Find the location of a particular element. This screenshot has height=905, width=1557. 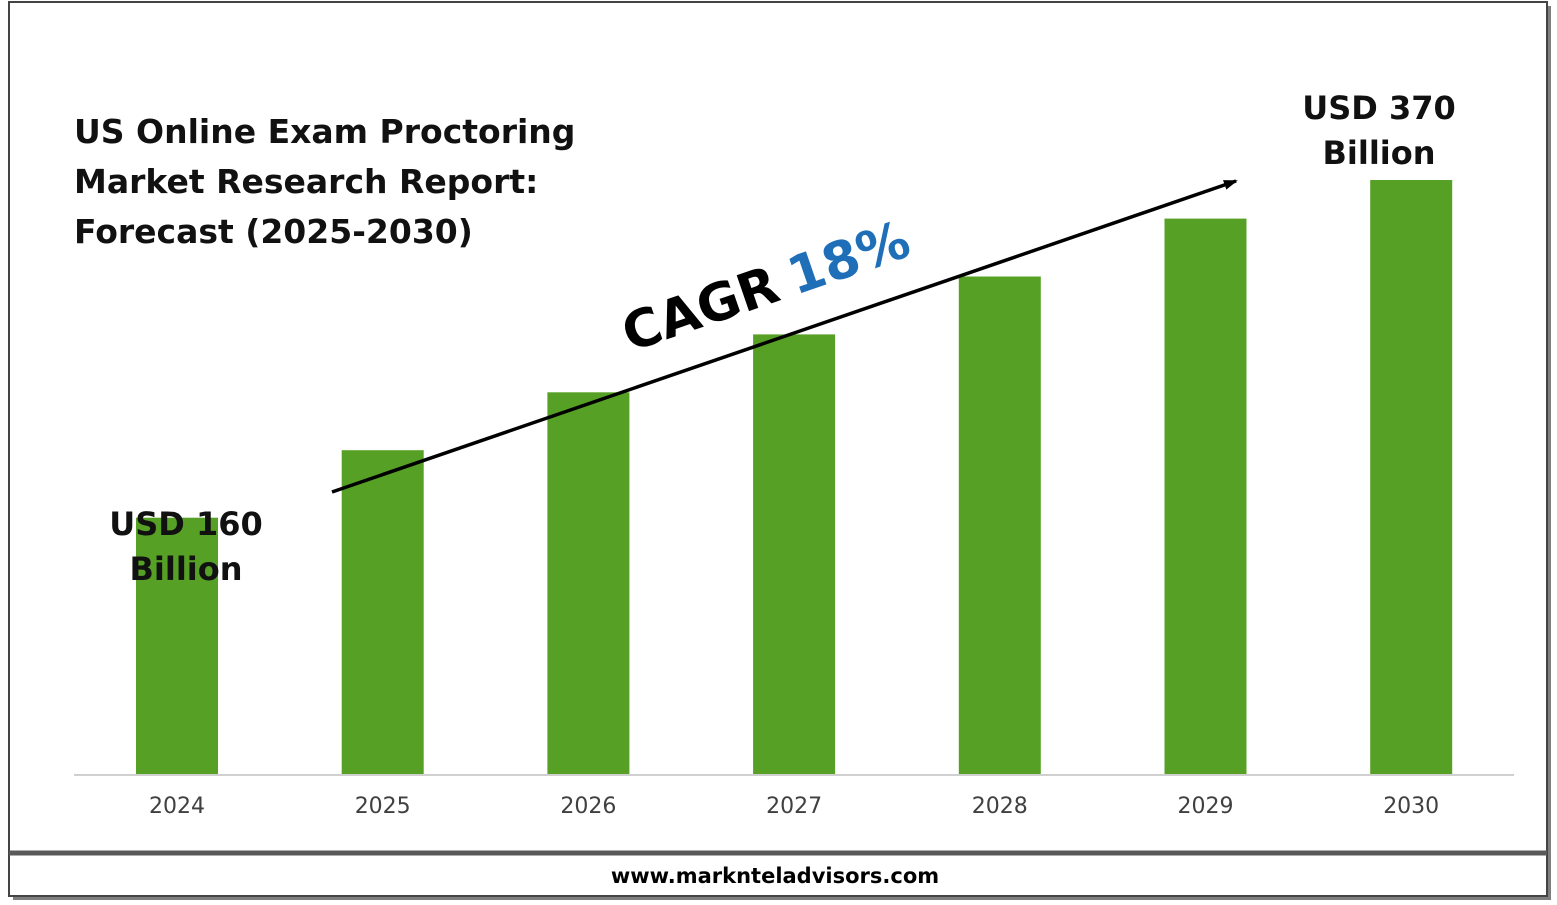

x-tick-2029: 2029 is located at coordinates (1206, 806).